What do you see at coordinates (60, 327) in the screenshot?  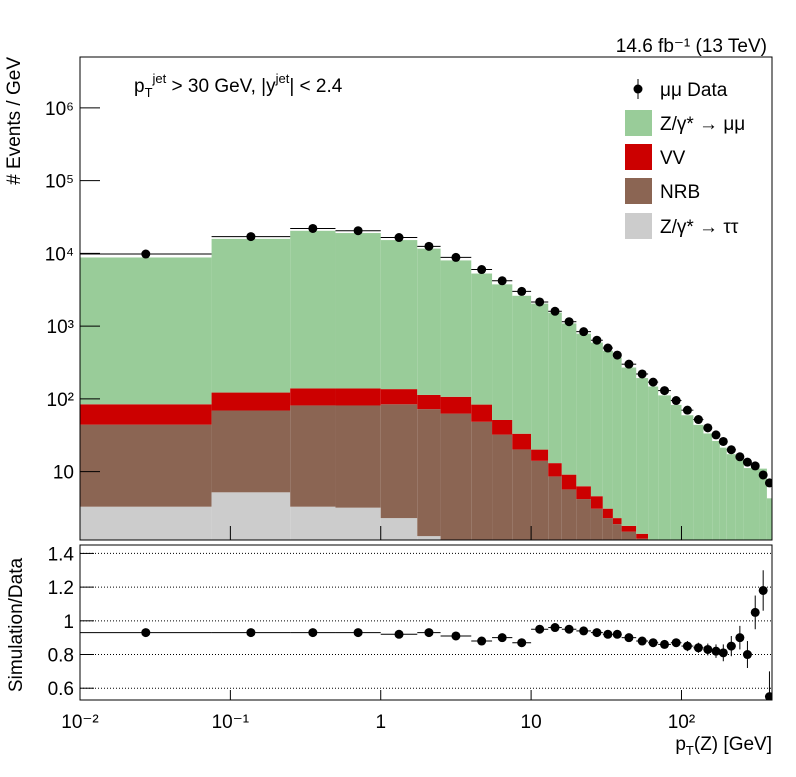 I see `y-tick-label: 10³` at bounding box center [60, 327].